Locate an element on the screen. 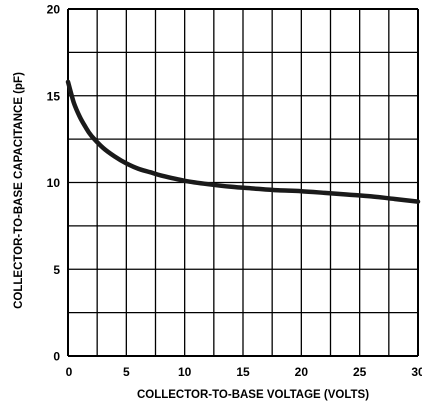  y-tick-label: 0 is located at coordinates (56, 357).